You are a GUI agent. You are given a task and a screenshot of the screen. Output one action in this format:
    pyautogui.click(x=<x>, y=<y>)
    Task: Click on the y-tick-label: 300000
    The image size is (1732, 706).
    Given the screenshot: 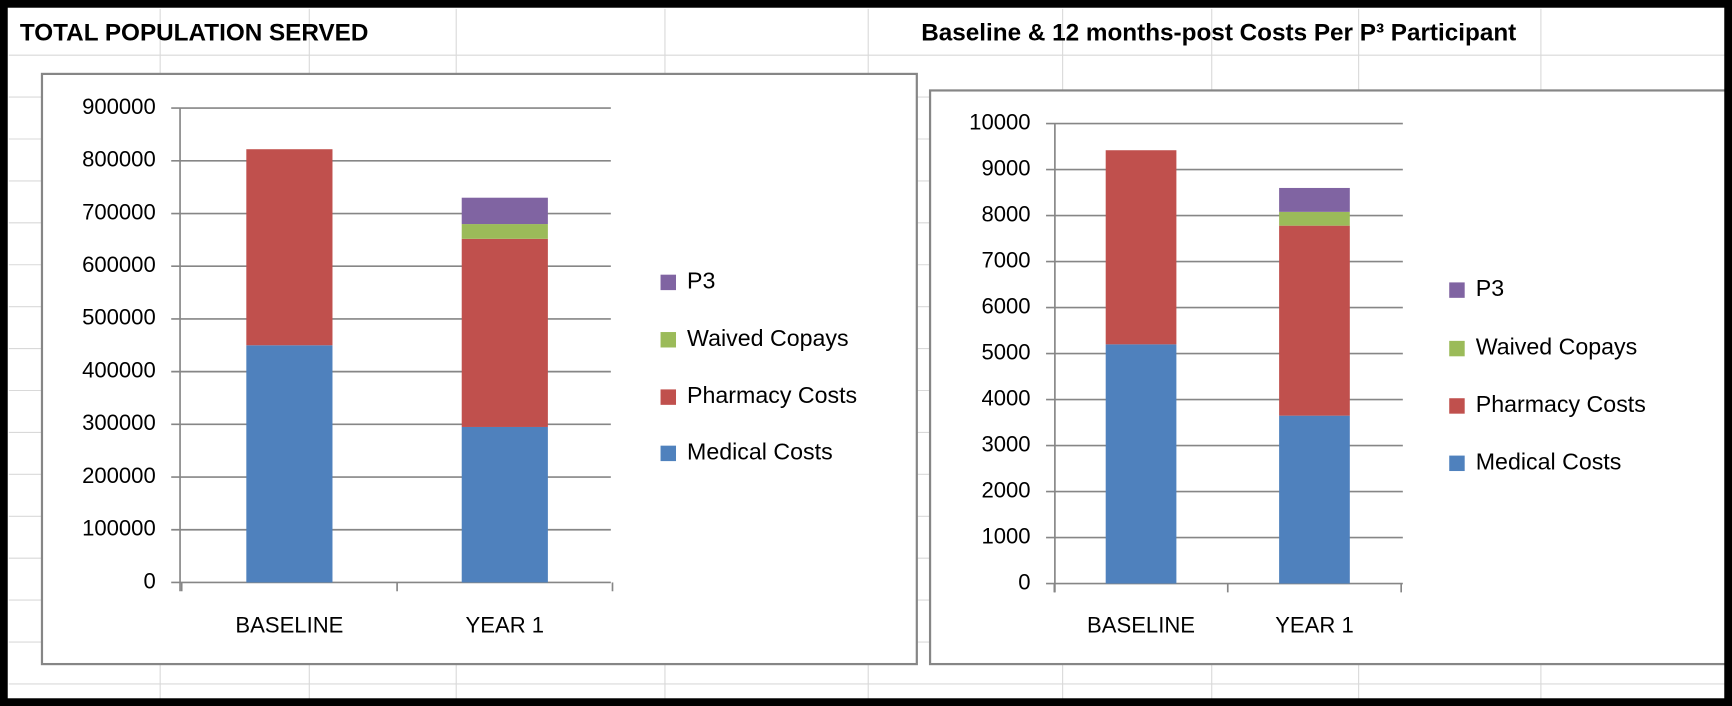 What is the action you would take?
    pyautogui.click(x=119, y=422)
    